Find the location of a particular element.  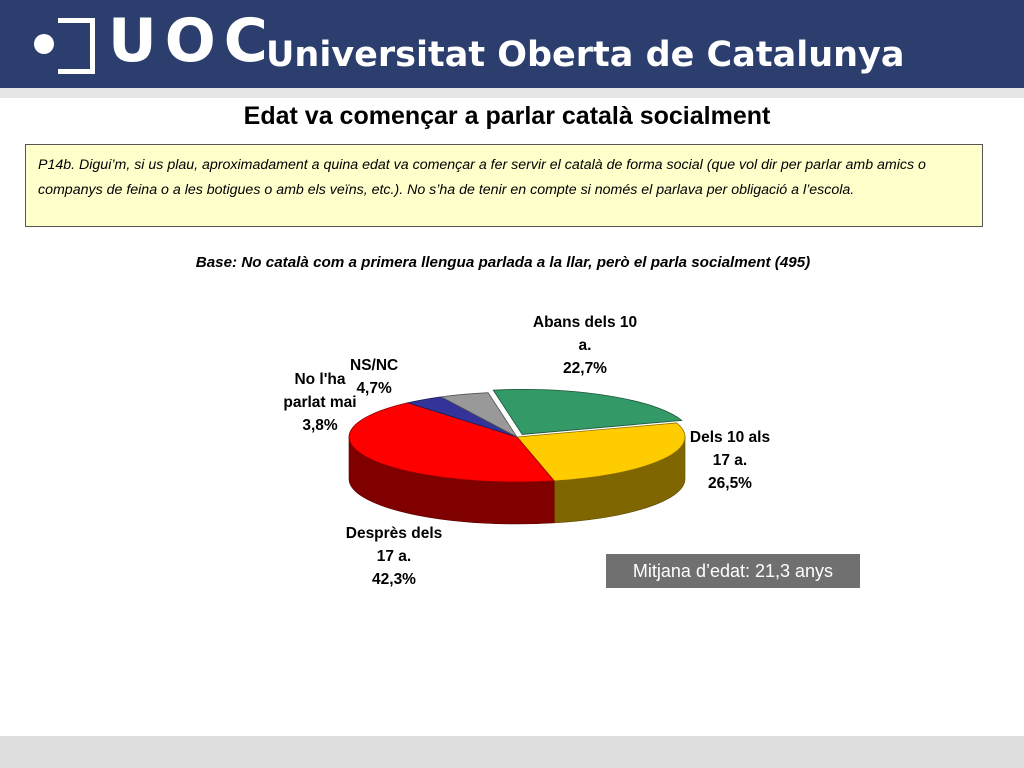

pie-slice-despres is located at coordinates (451, 442).